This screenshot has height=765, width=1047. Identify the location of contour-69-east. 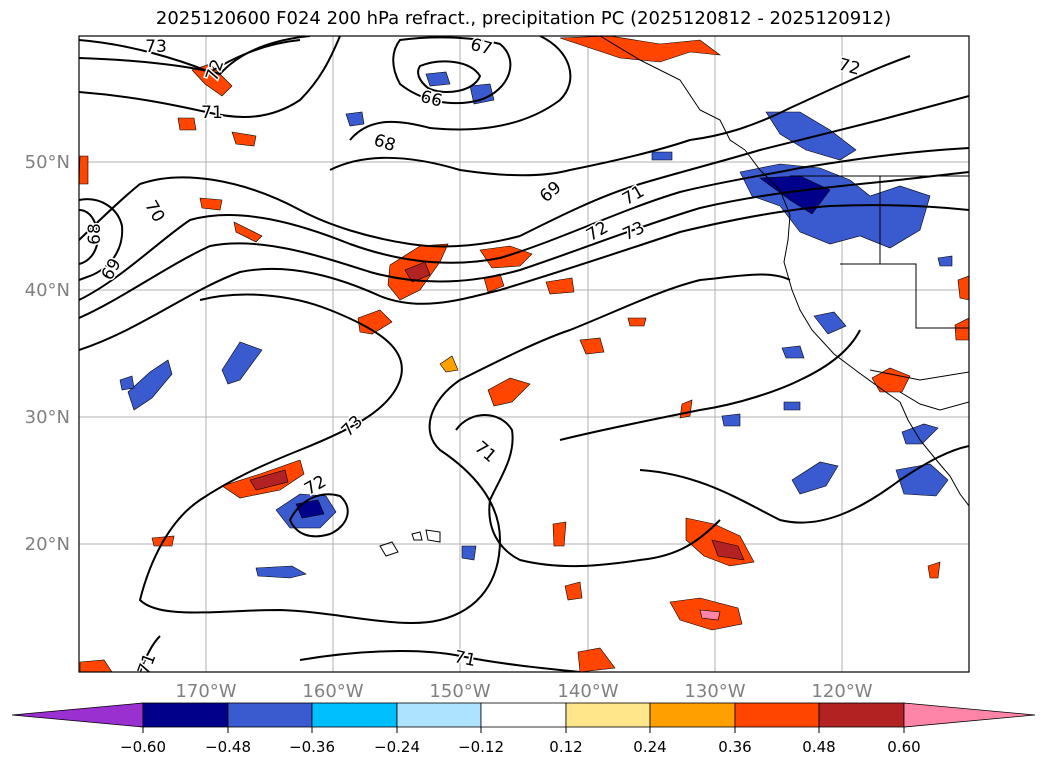
(620, 116).